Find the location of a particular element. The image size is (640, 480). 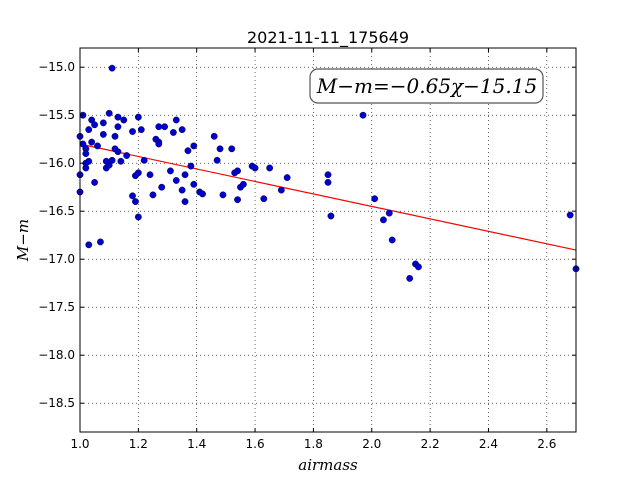

x-axis-label: airmass is located at coordinates (328, 465).